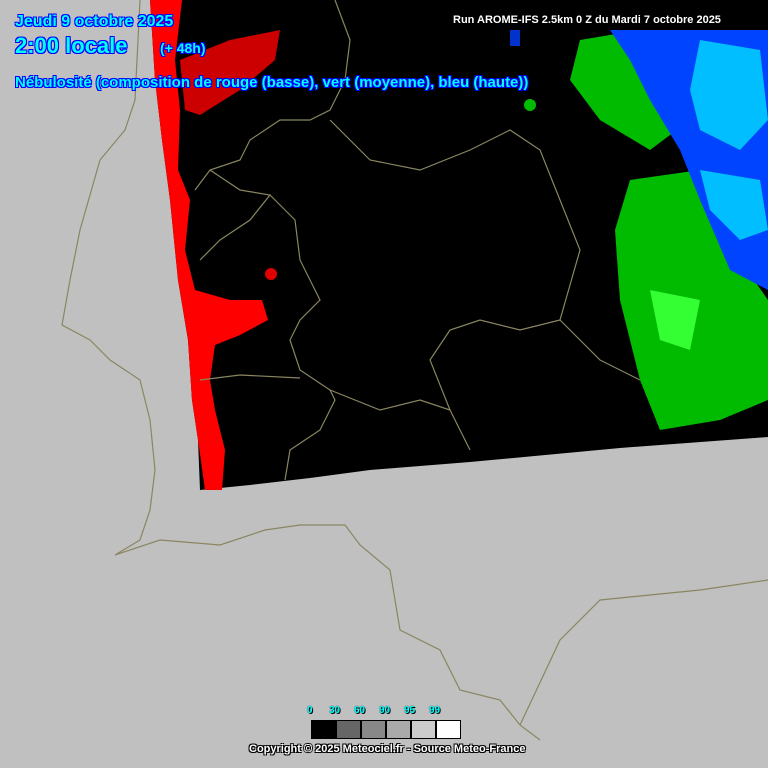  Describe the element at coordinates (271, 274) in the screenshot. I see `low-cloud-spot` at that location.